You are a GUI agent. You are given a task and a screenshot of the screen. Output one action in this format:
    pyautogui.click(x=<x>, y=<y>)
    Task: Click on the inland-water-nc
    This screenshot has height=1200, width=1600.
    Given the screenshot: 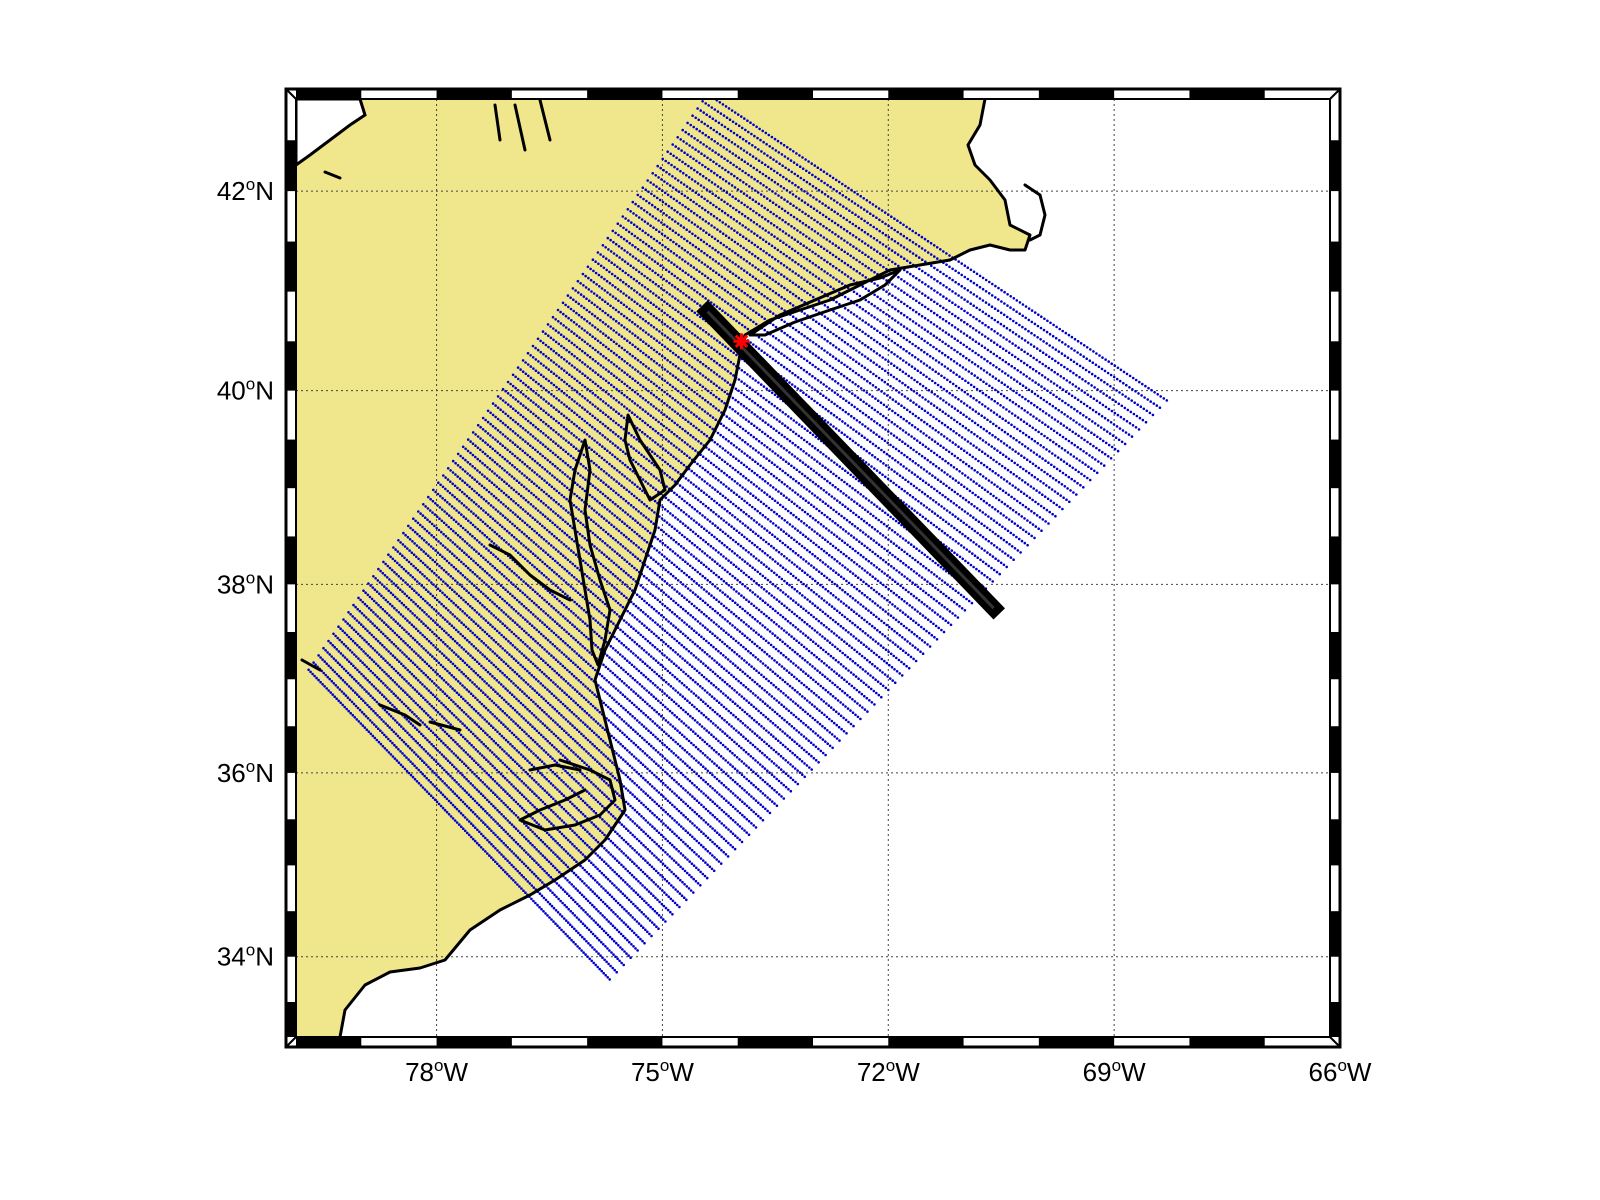 What is the action you would take?
    pyautogui.click(x=420, y=717)
    